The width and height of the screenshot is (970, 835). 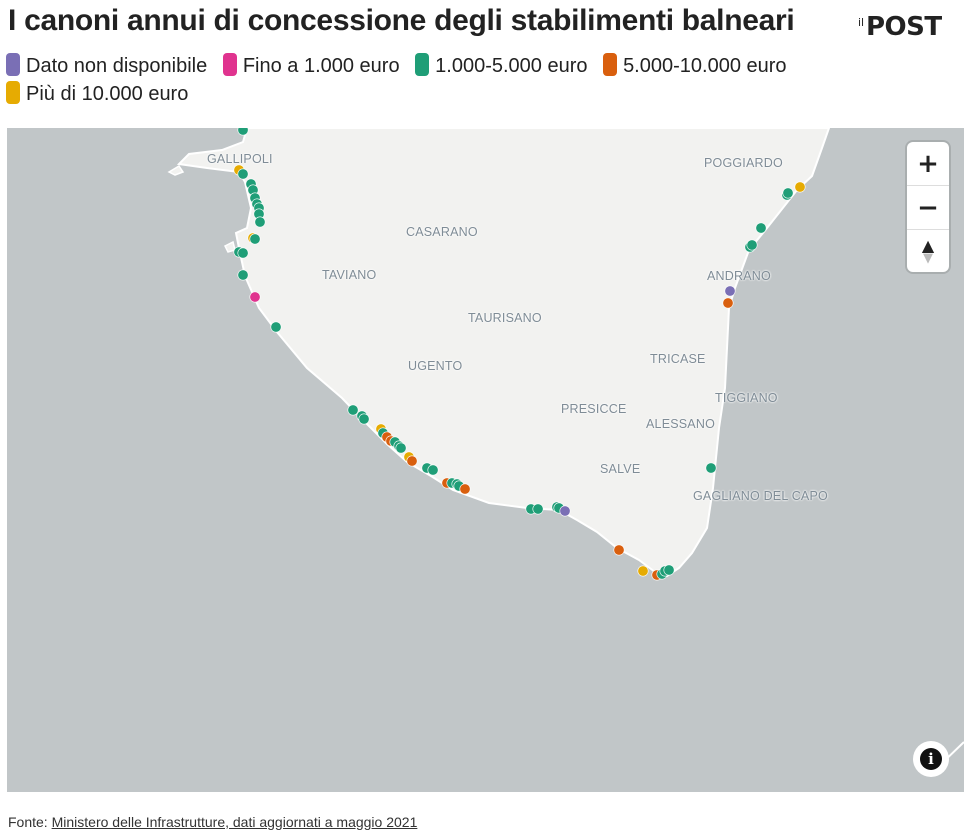 I want to click on legend-item-upto-1000: Fino a 1.000 euro, so click(x=311, y=66).